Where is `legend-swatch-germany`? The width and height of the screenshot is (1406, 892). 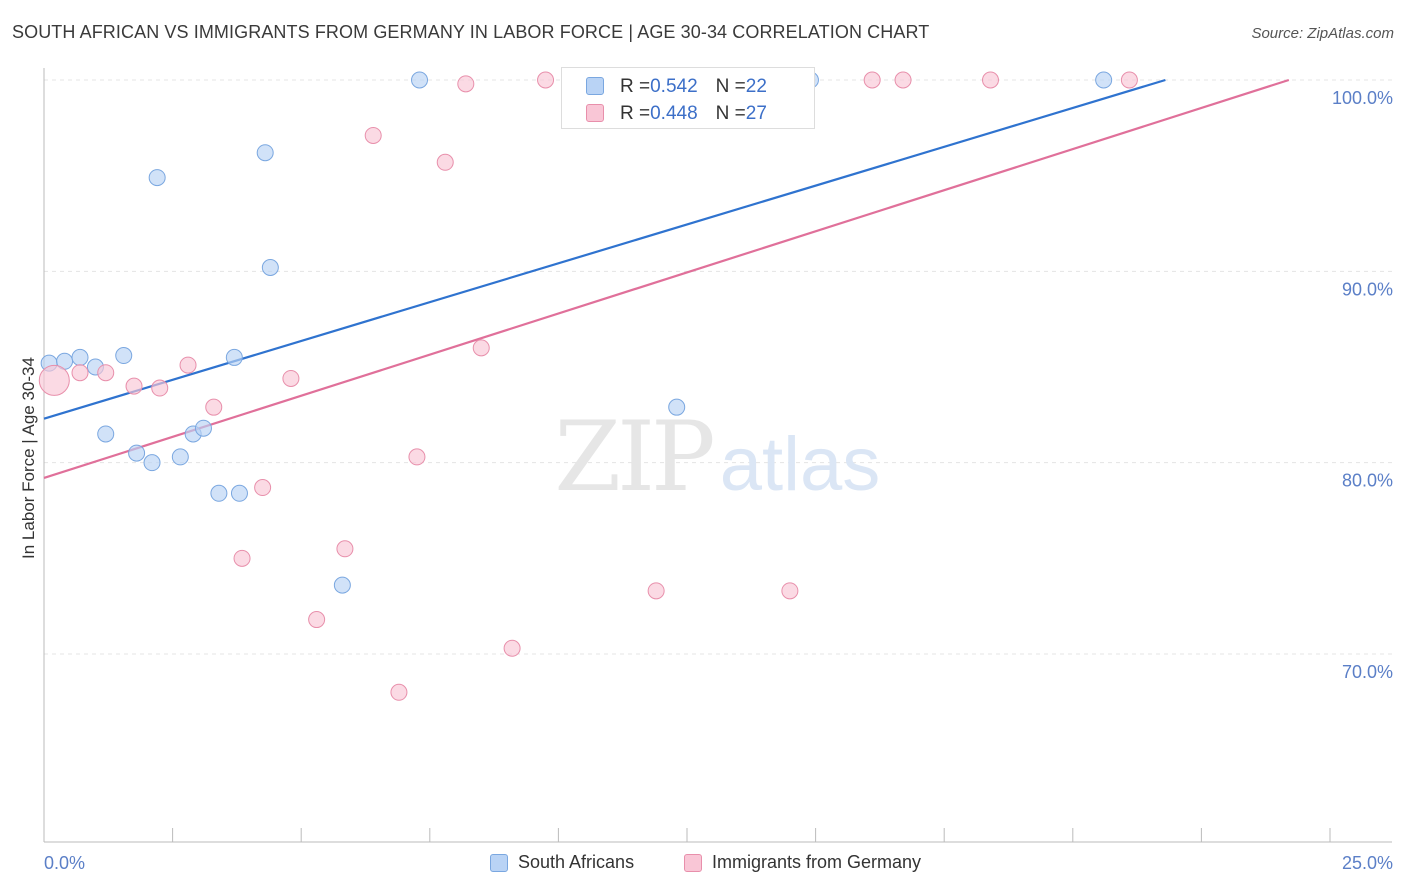 legend-swatch-germany is located at coordinates (693, 862).